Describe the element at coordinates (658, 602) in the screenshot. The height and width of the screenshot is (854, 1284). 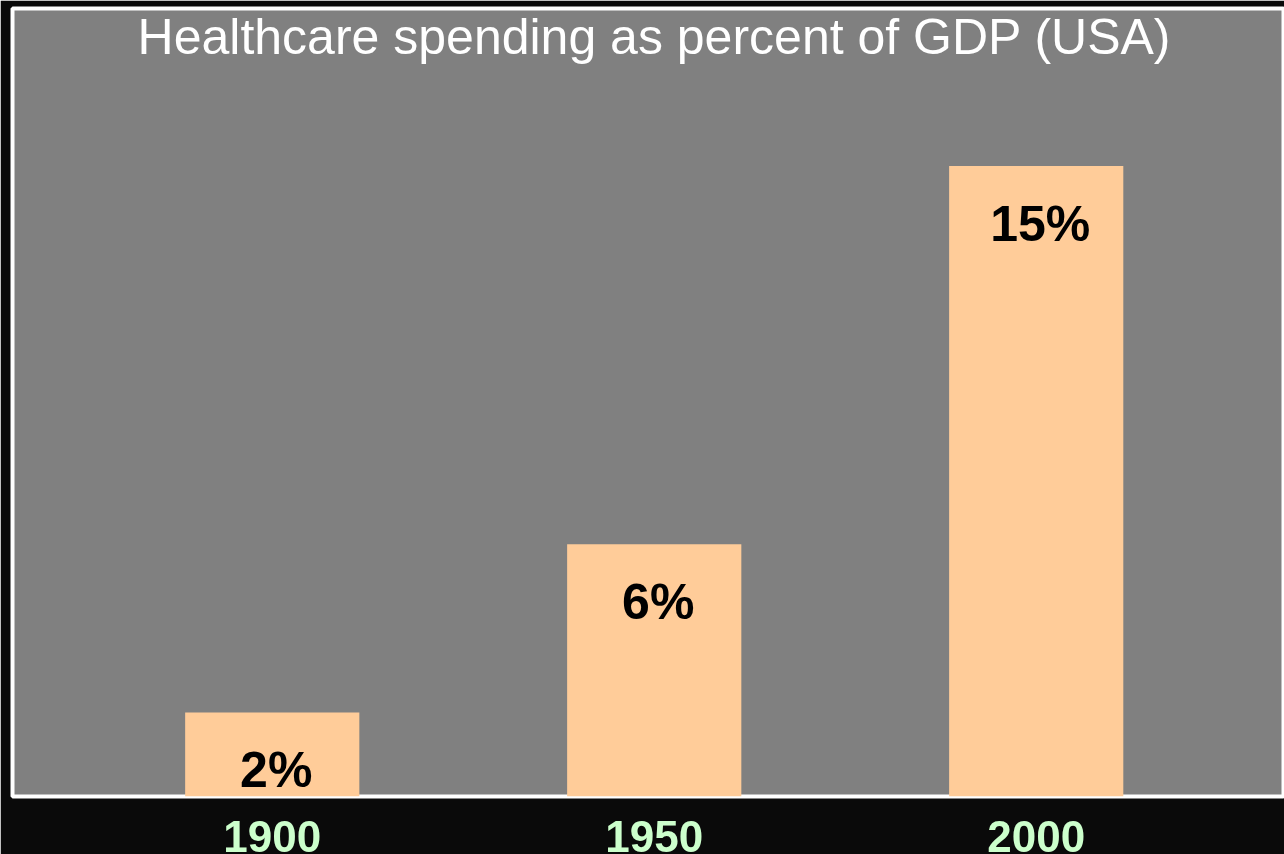
I see `data-label: 6%` at that location.